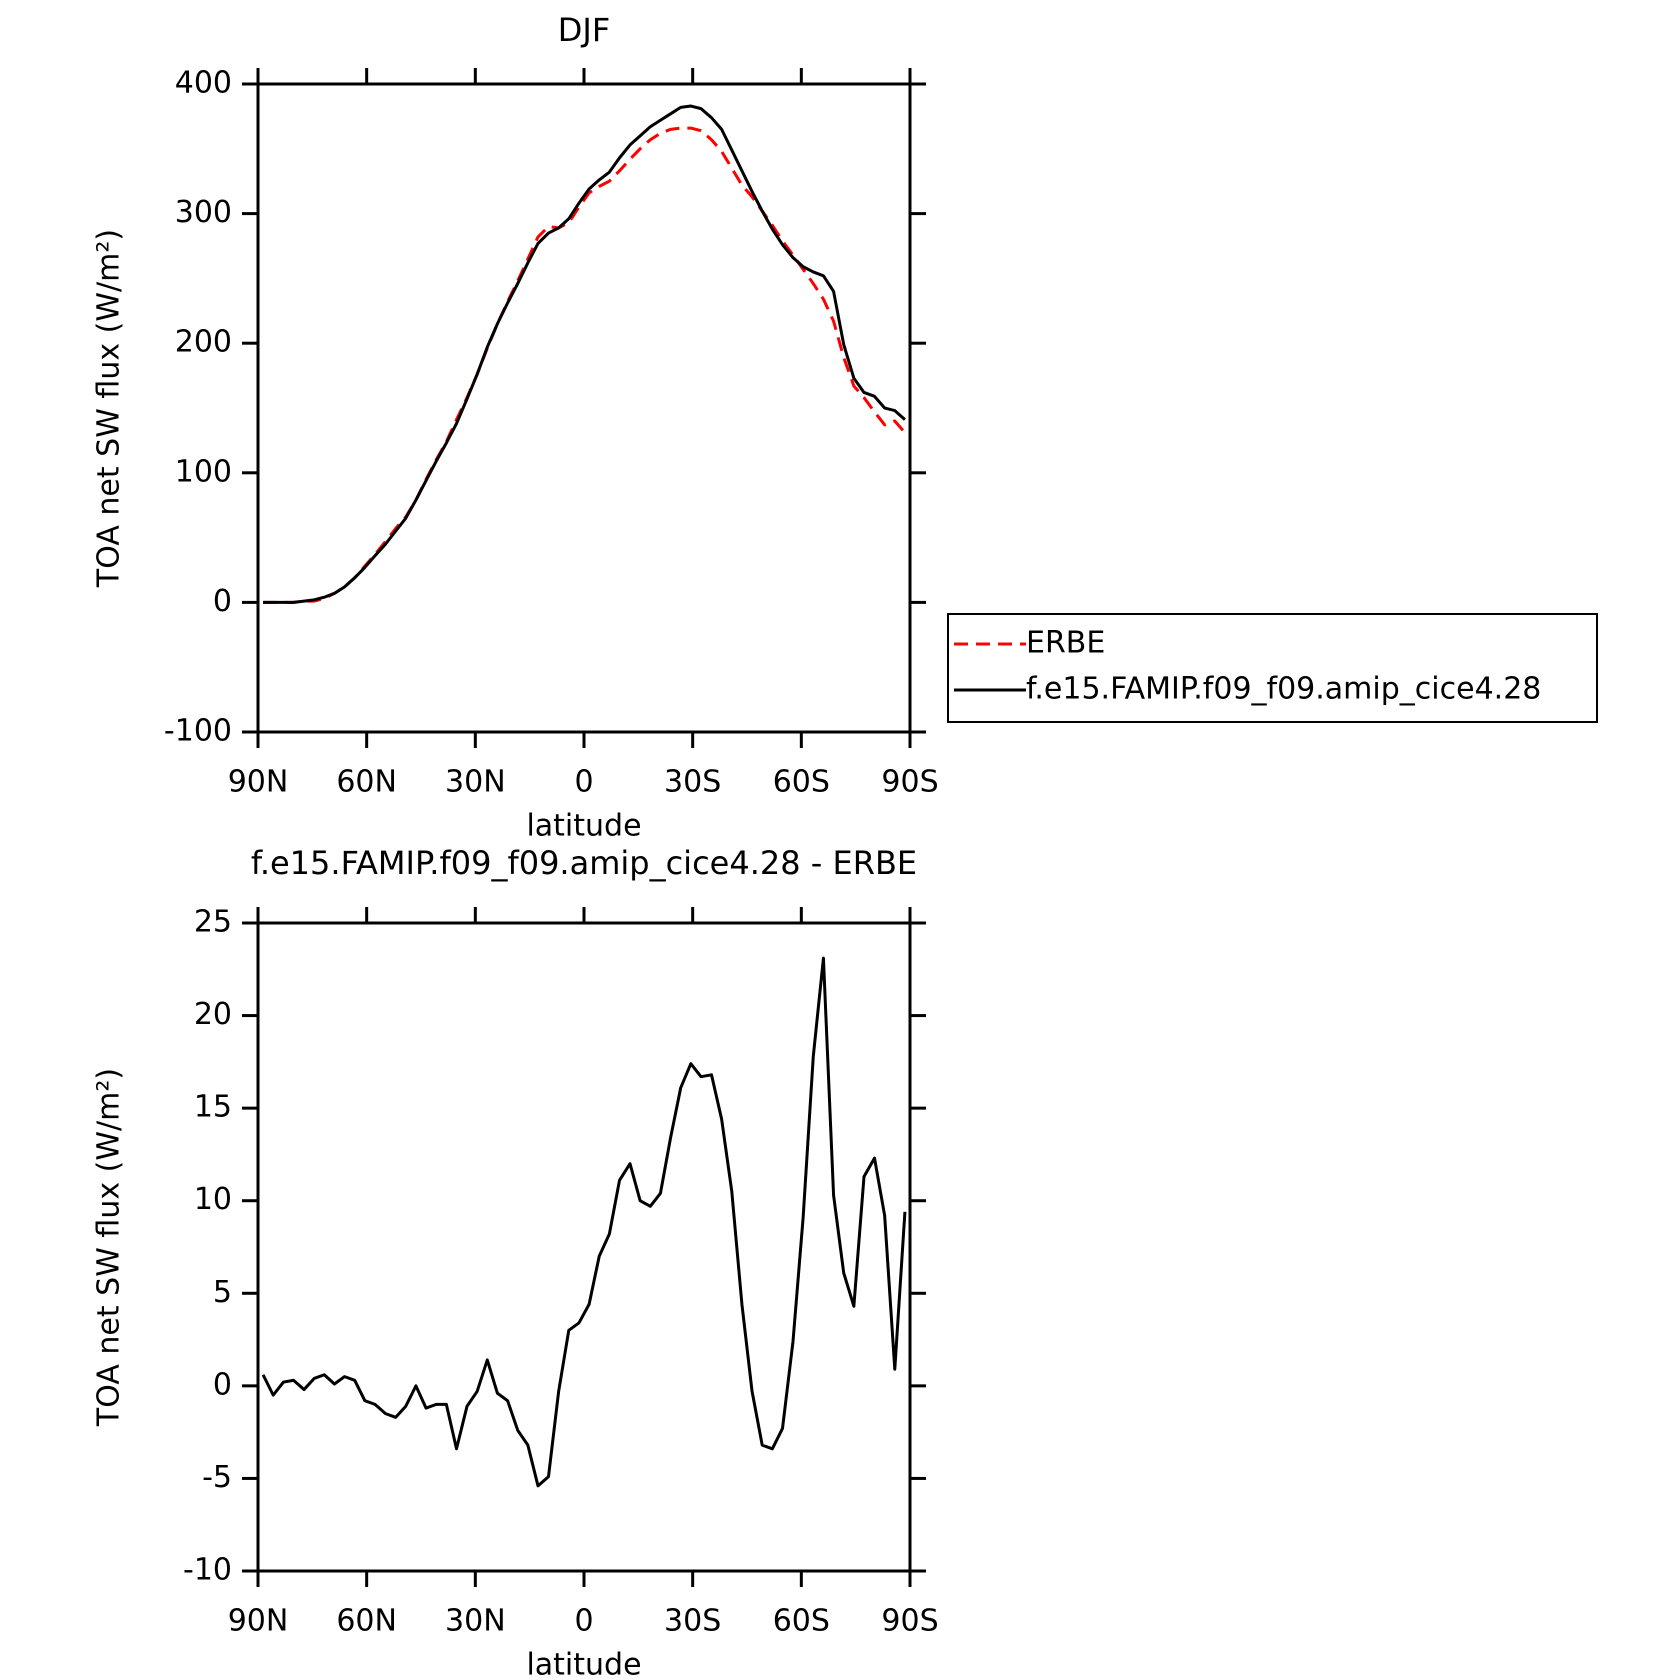 This screenshot has height=1680, width=1680. What do you see at coordinates (203, 342) in the screenshot?
I see `y-tick-label: 200` at bounding box center [203, 342].